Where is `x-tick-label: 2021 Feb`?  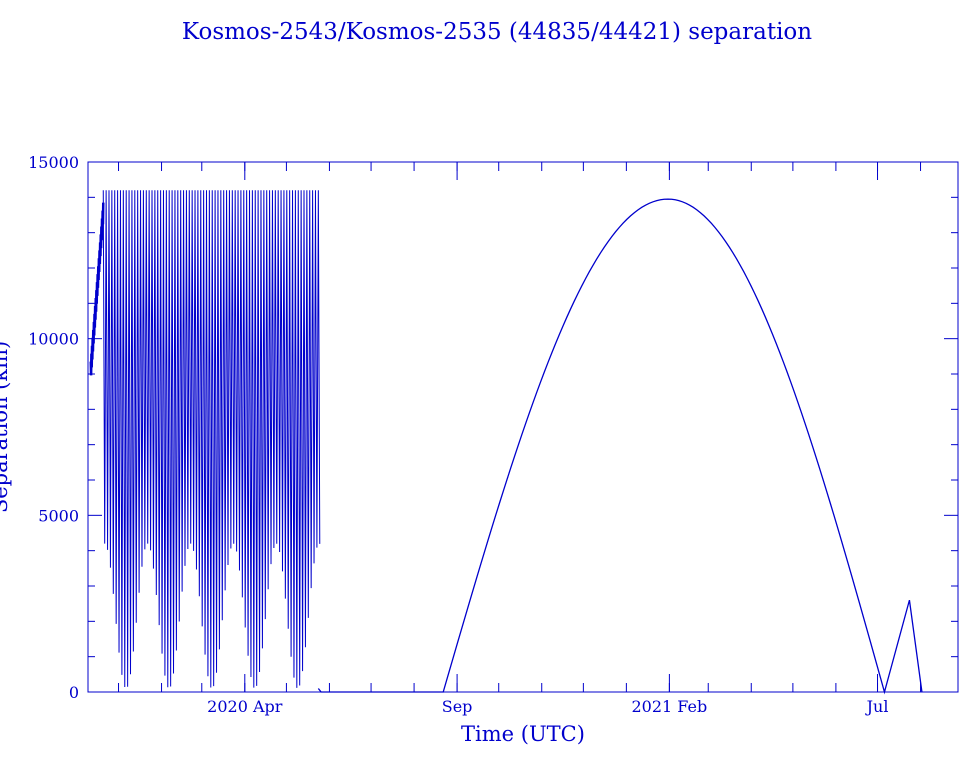
x-tick-label: 2021 Feb is located at coordinates (670, 706).